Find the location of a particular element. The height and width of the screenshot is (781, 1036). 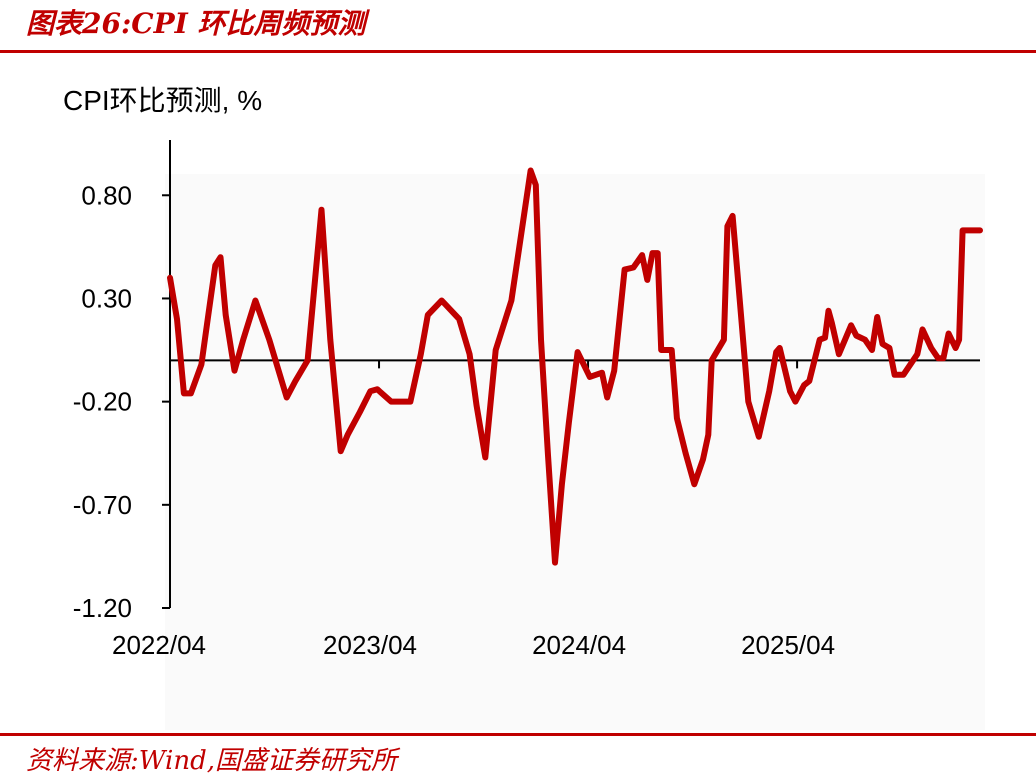

source-note: 资料来源:Wind,国盛证券研究所 is located at coordinates (211, 761).